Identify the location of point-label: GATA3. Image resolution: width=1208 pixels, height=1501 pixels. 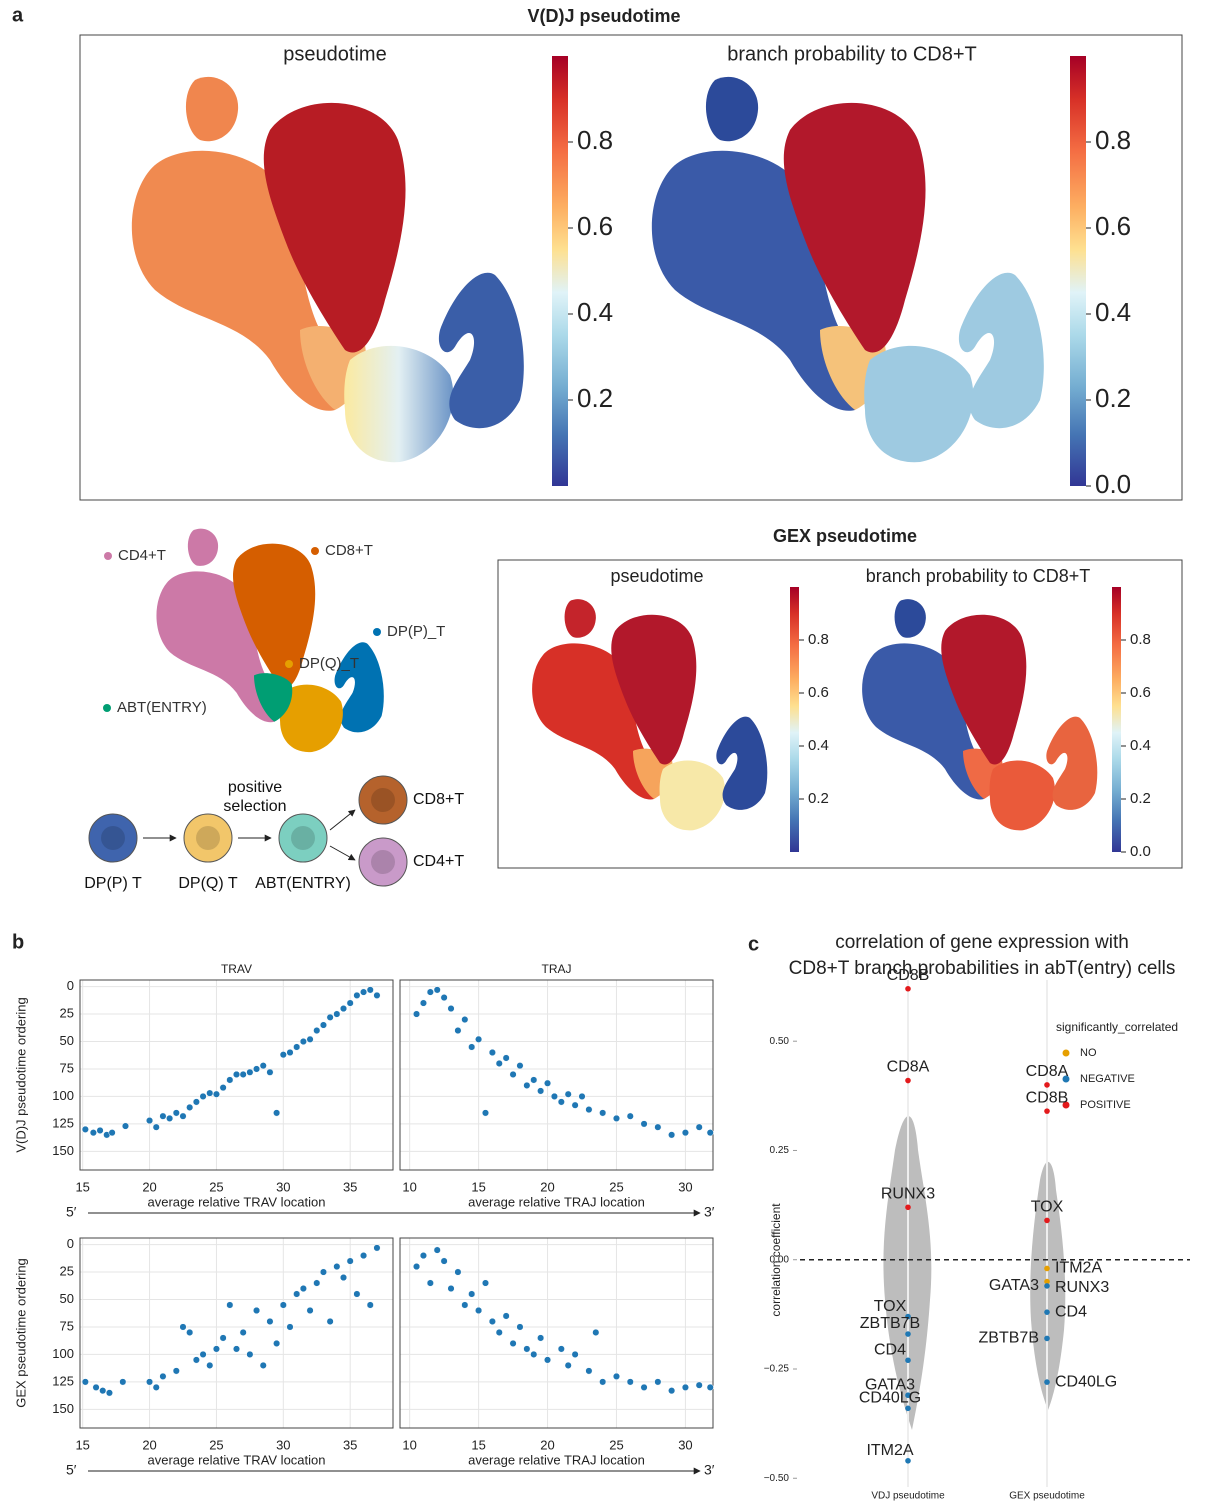
(1014, 1285).